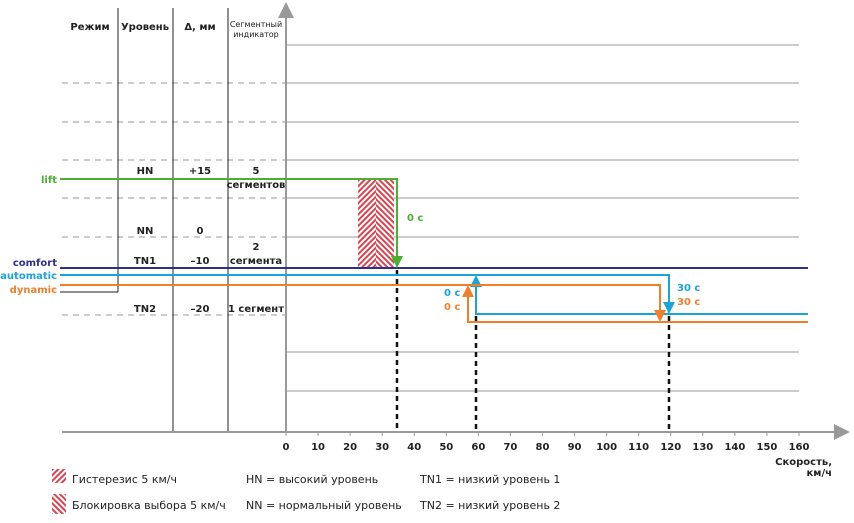 The height and width of the screenshot is (523, 854). What do you see at coordinates (256, 171) in the screenshot?
I see `cell: 5` at bounding box center [256, 171].